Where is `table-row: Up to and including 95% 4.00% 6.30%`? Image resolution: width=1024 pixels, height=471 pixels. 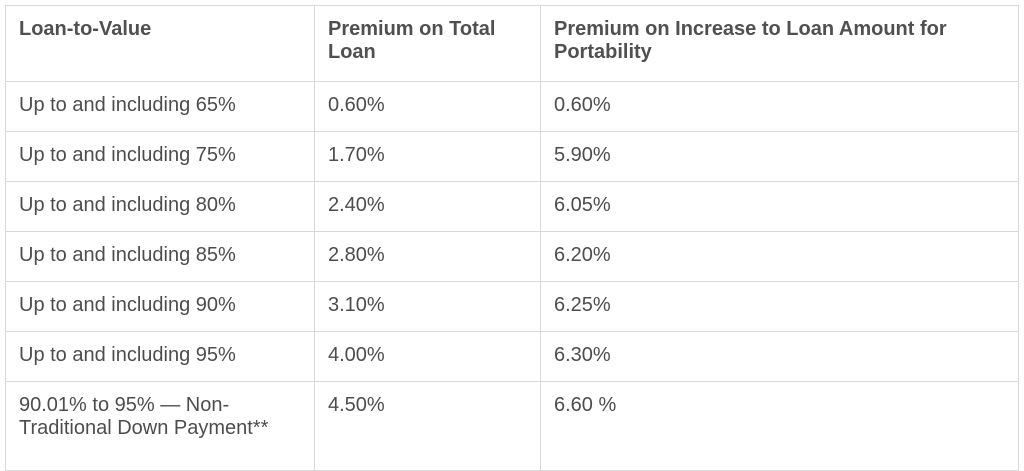
table-row: Up to and including 95% 4.00% 6.30% is located at coordinates (512, 356).